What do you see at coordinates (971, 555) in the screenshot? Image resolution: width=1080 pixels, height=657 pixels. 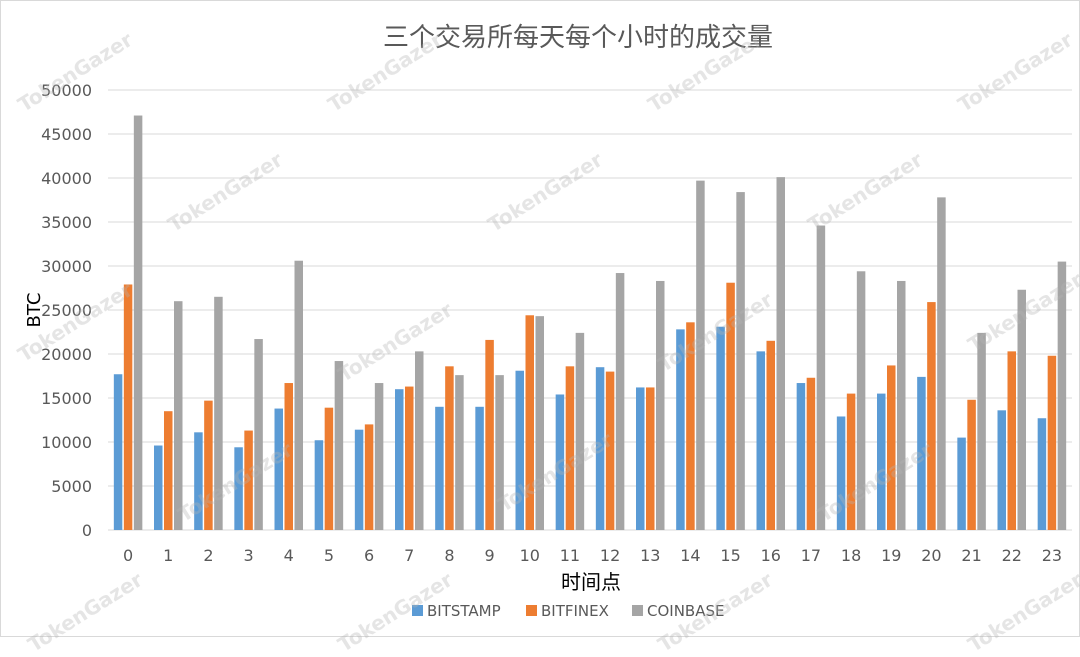 I see `x-tick-label: 21` at bounding box center [971, 555].